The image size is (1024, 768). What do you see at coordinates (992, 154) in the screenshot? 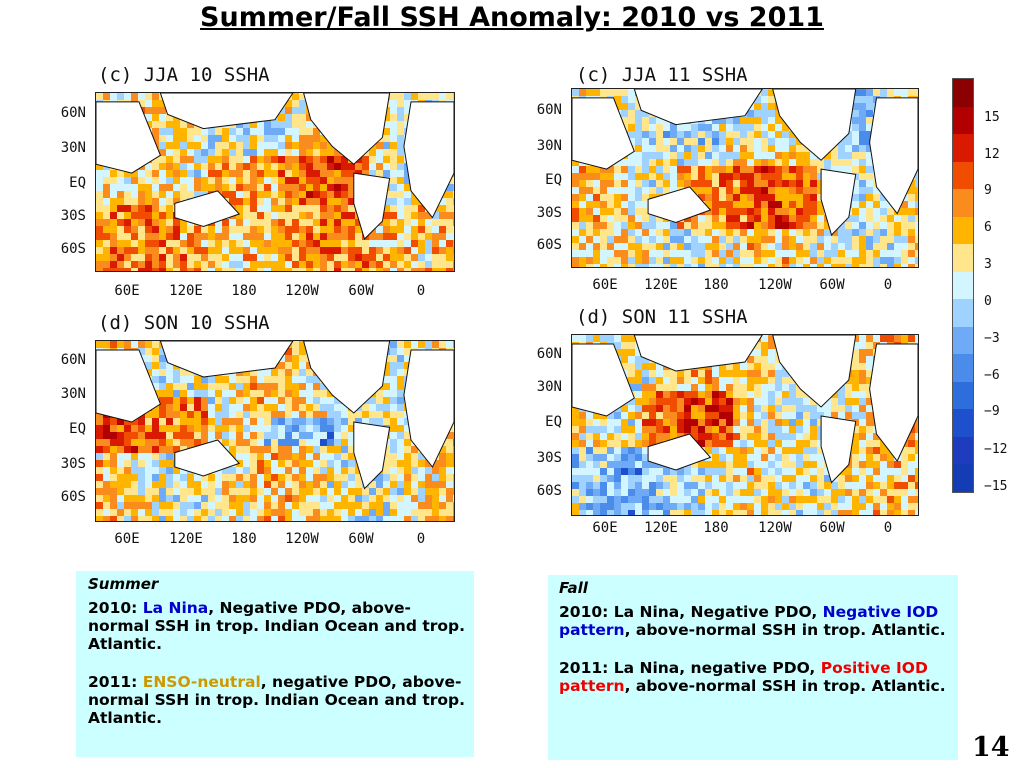
I see `colorbar-label: 12` at bounding box center [992, 154].